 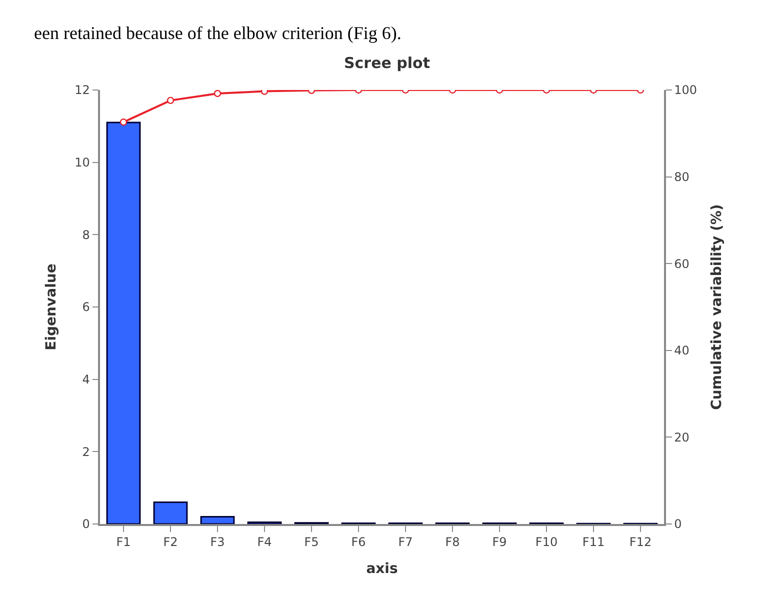 What do you see at coordinates (682, 351) in the screenshot?
I see `y2-tick-label: 40` at bounding box center [682, 351].